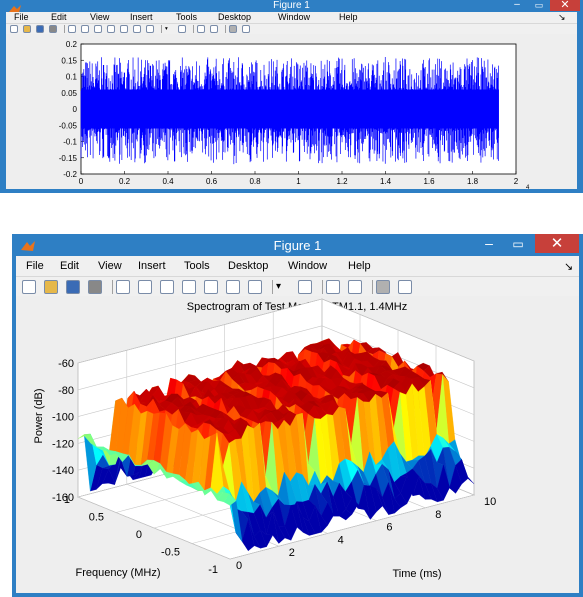 The width and height of the screenshot is (583, 597). What do you see at coordinates (230, 499) in the screenshot?
I see `surface-patch` at bounding box center [230, 499].